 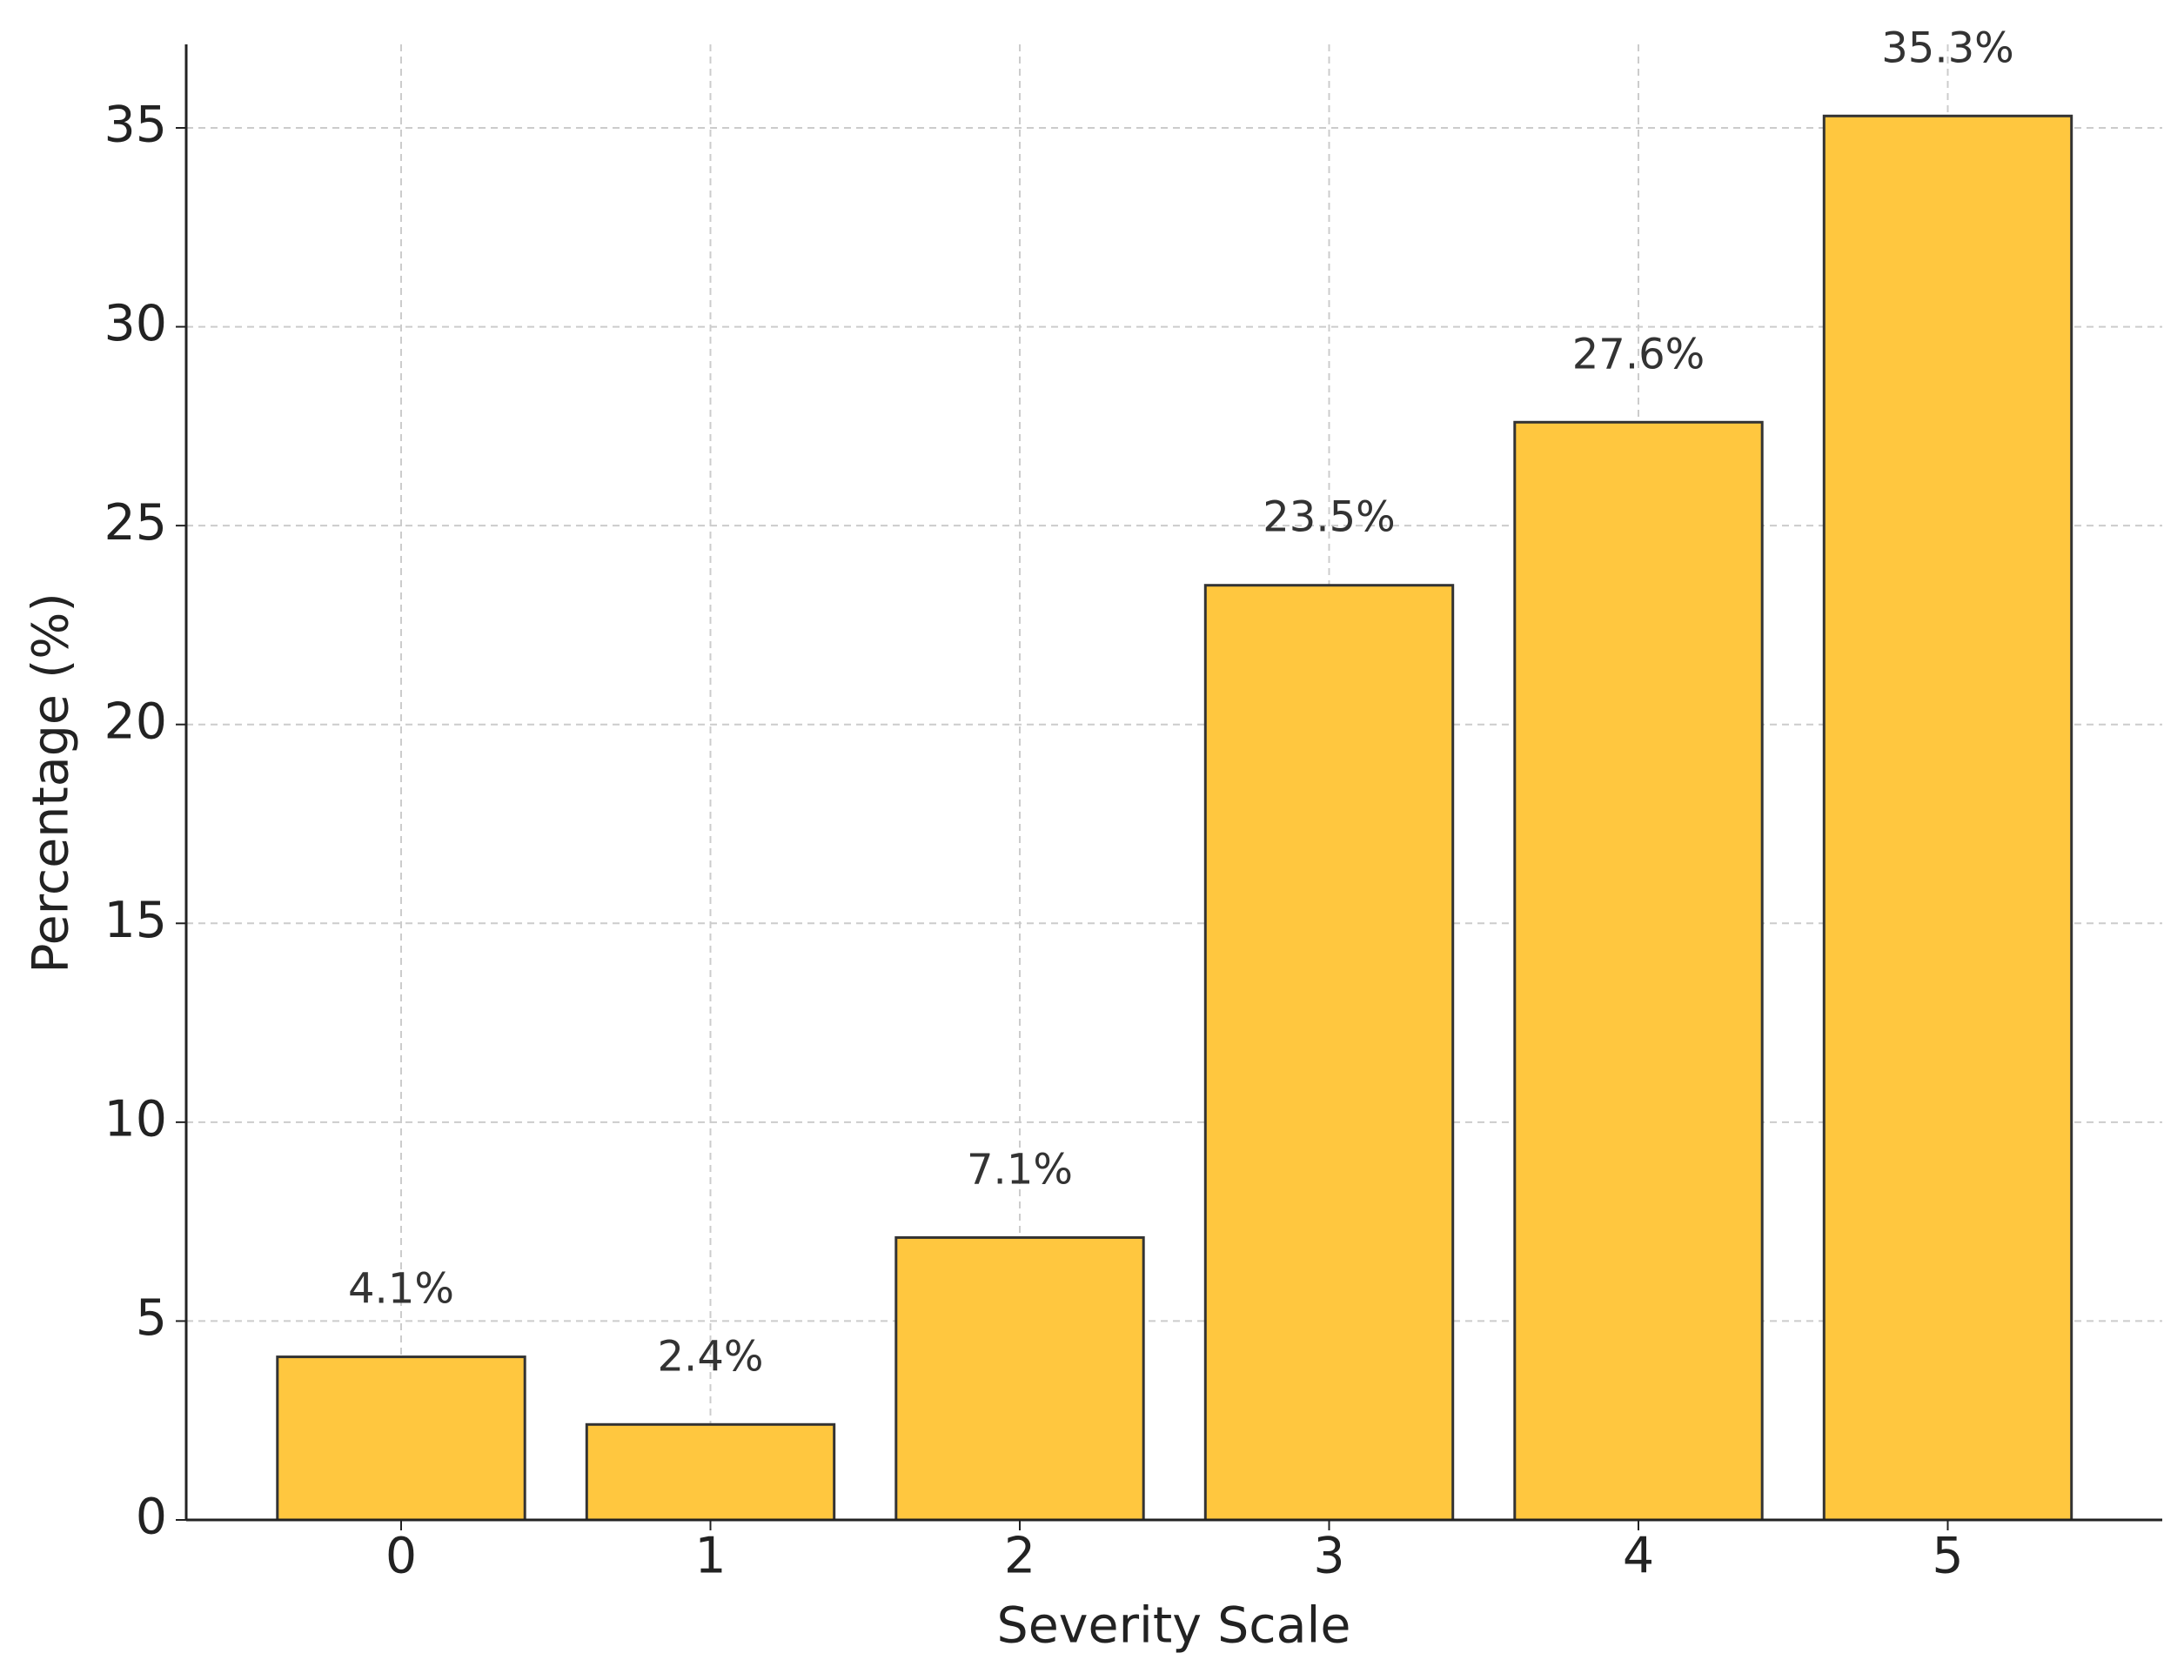 I want to click on x-tick-label: 2, so click(x=1019, y=1556).